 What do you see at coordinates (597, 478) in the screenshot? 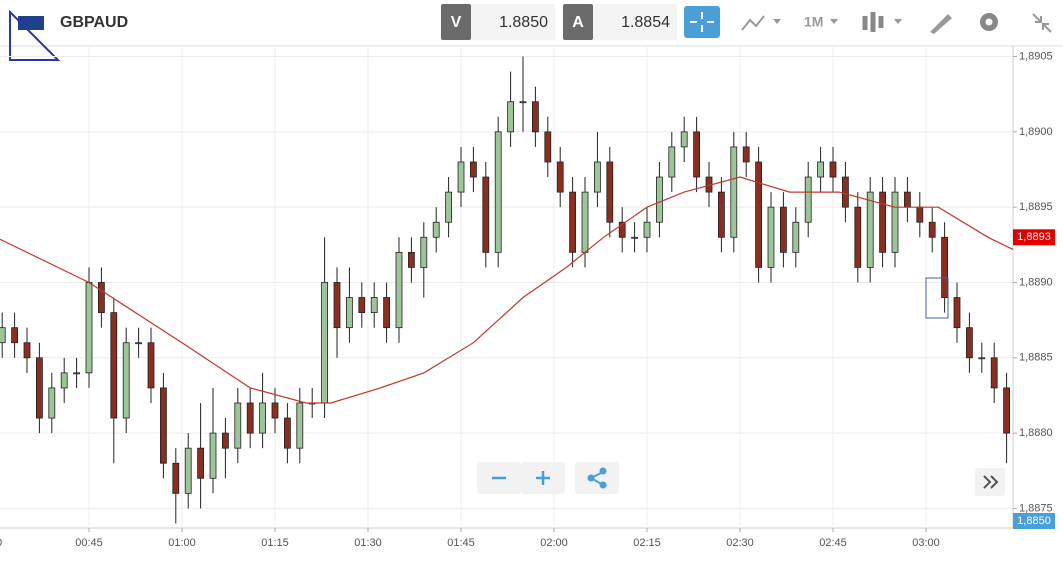
I see `share-button` at bounding box center [597, 478].